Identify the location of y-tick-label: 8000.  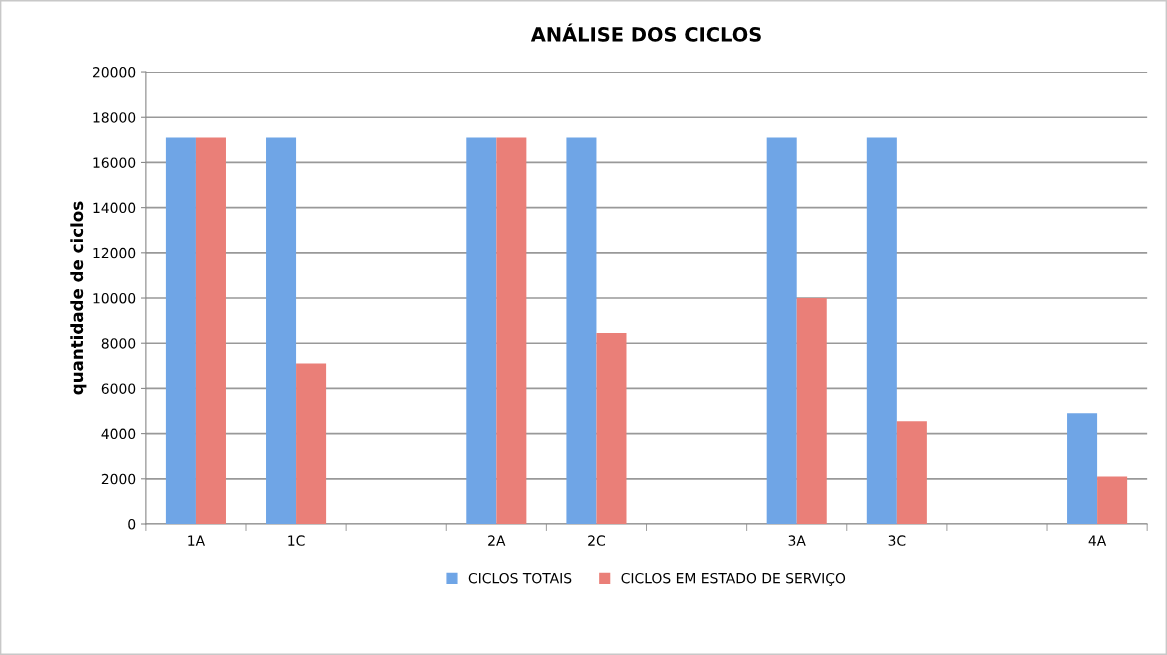
(118, 343).